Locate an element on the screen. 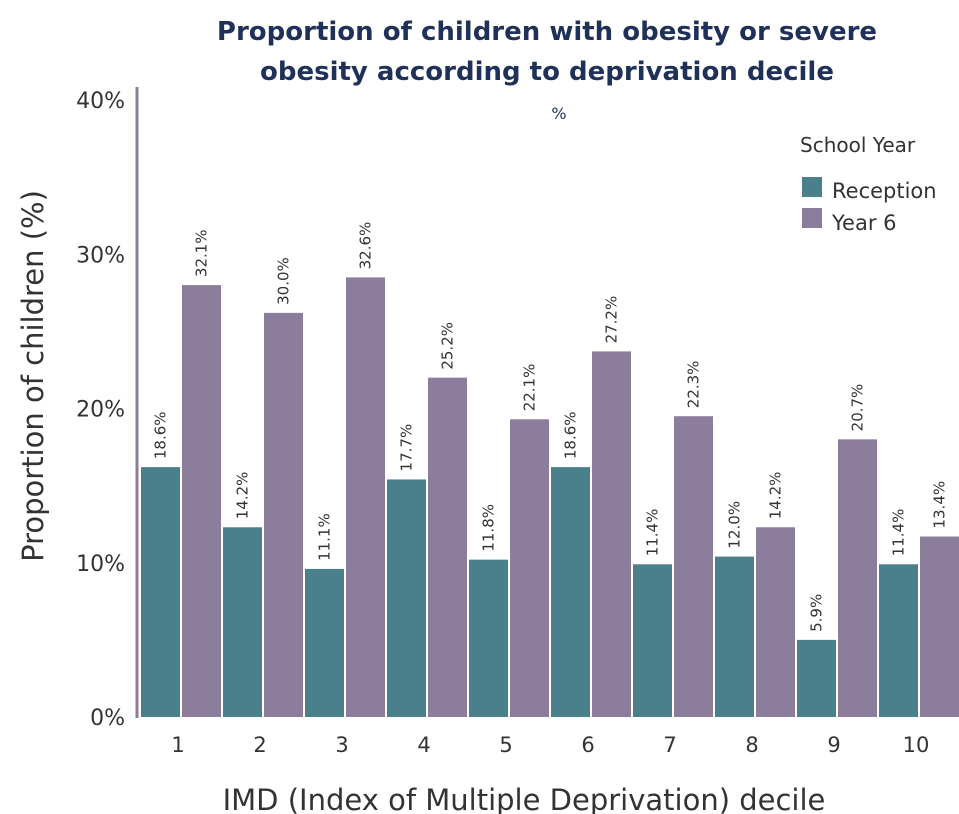 The height and width of the screenshot is (814, 959). x-tick-label-6: 6 is located at coordinates (587, 745).